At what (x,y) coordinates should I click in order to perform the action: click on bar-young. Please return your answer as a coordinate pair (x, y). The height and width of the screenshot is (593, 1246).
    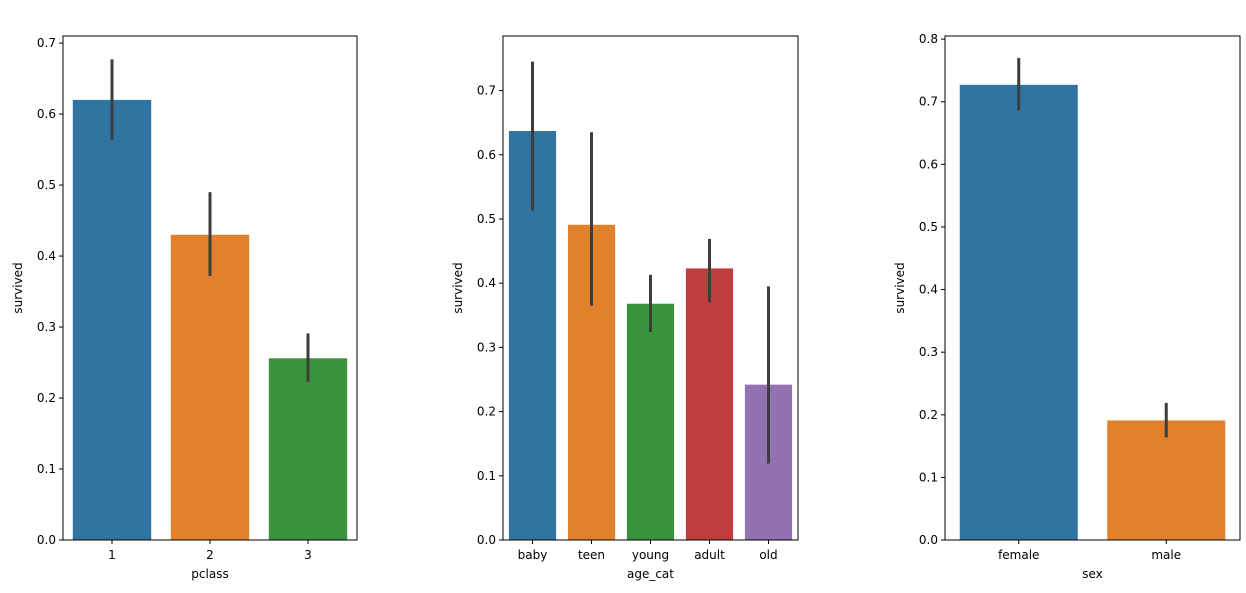
    Looking at the image, I should click on (650, 421).